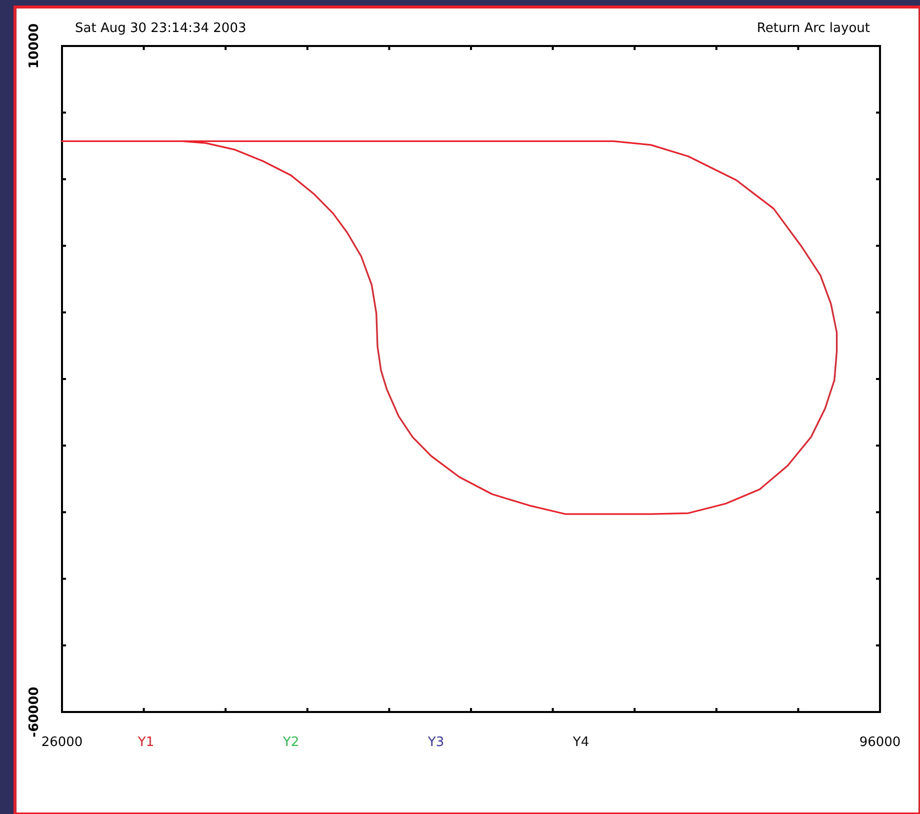 The image size is (920, 814). What do you see at coordinates (581, 742) in the screenshot?
I see `legend-label: Y4` at bounding box center [581, 742].